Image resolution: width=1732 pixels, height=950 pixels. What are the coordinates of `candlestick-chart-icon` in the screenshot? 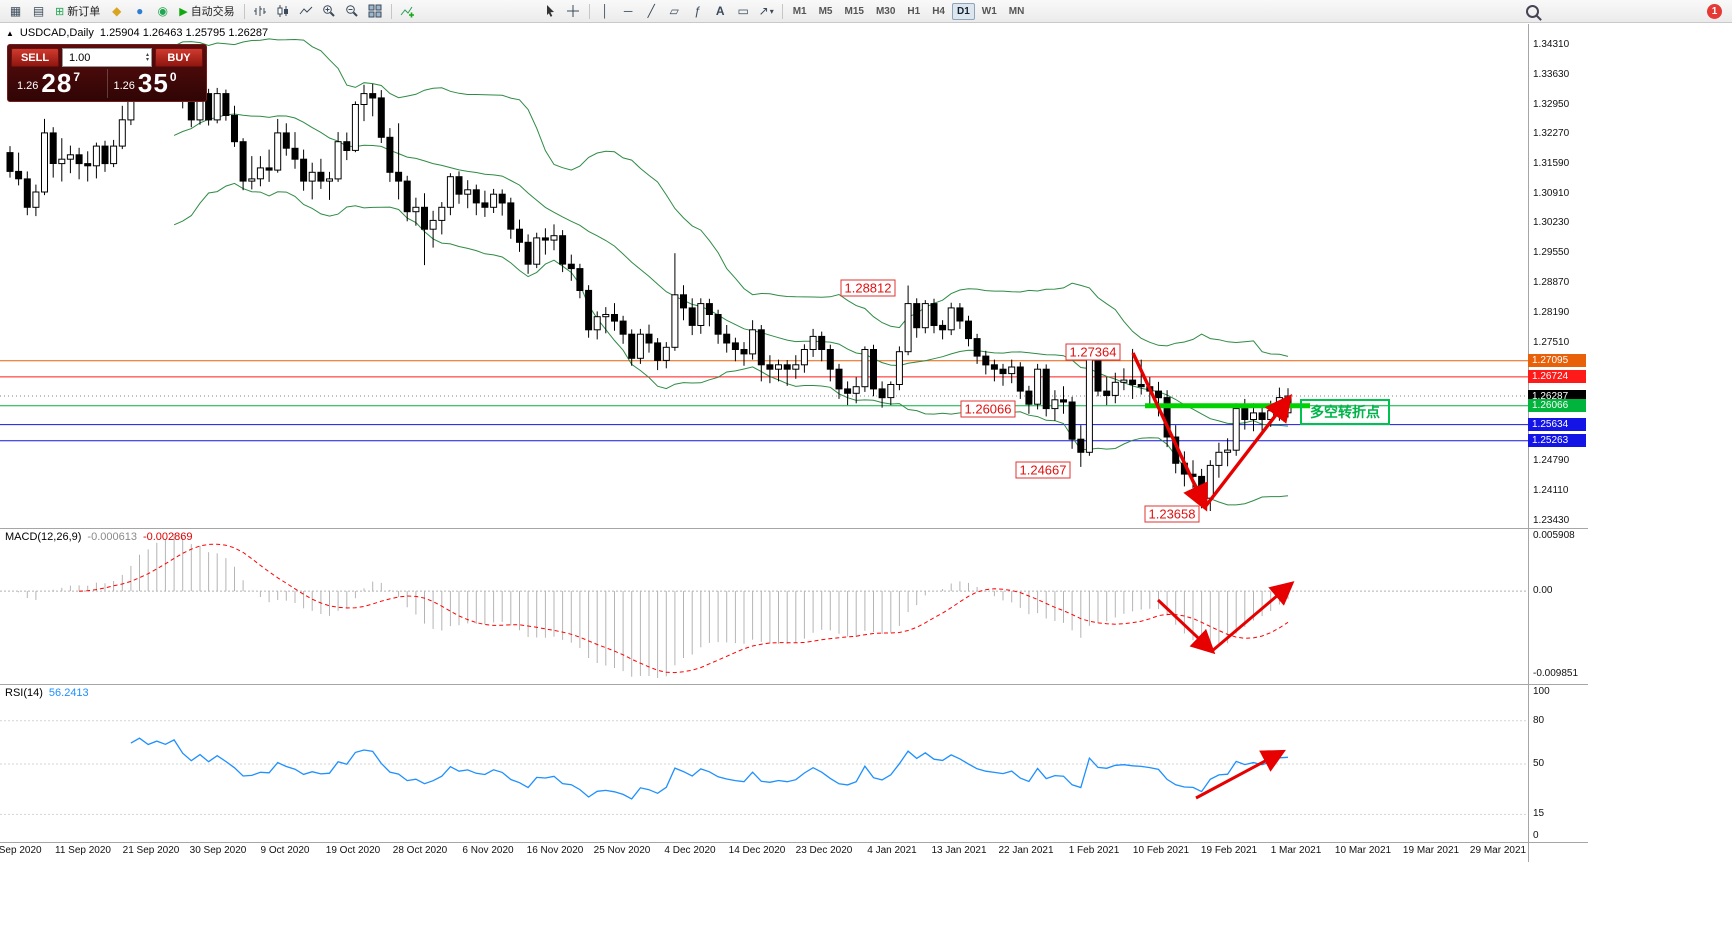 It's located at (283, 11).